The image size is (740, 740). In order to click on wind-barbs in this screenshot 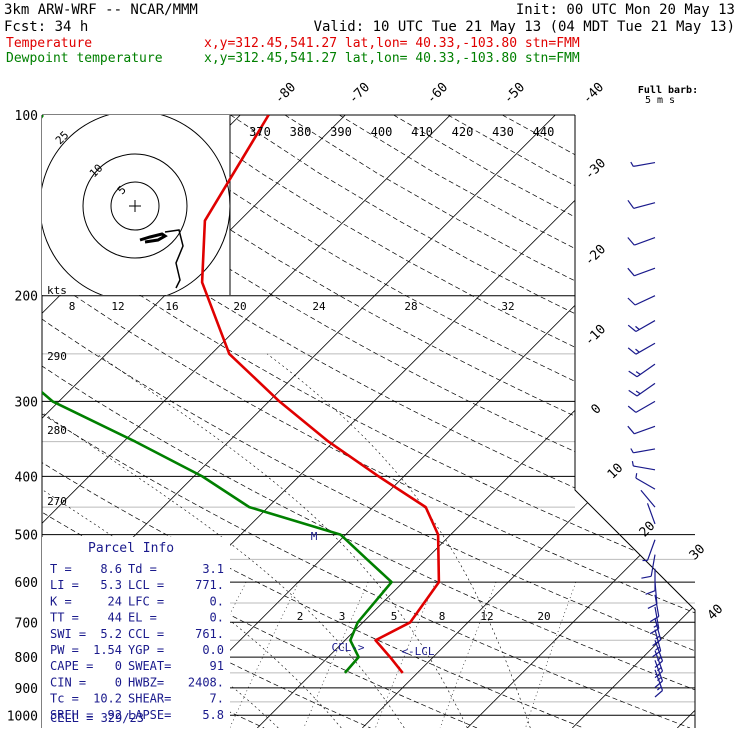, I will do `click(645, 429)`.